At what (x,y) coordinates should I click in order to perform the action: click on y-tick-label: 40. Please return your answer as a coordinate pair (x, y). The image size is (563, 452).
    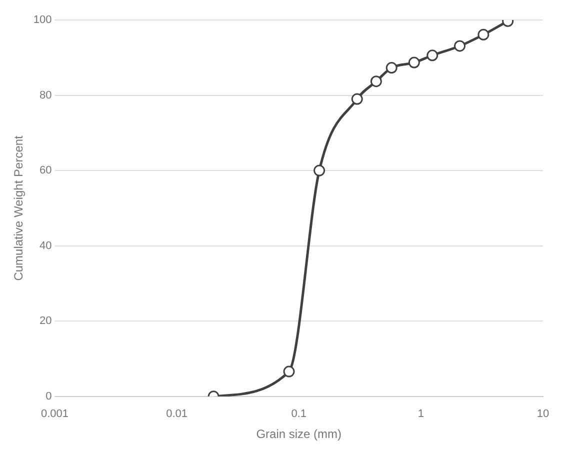
    Looking at the image, I should click on (46, 246).